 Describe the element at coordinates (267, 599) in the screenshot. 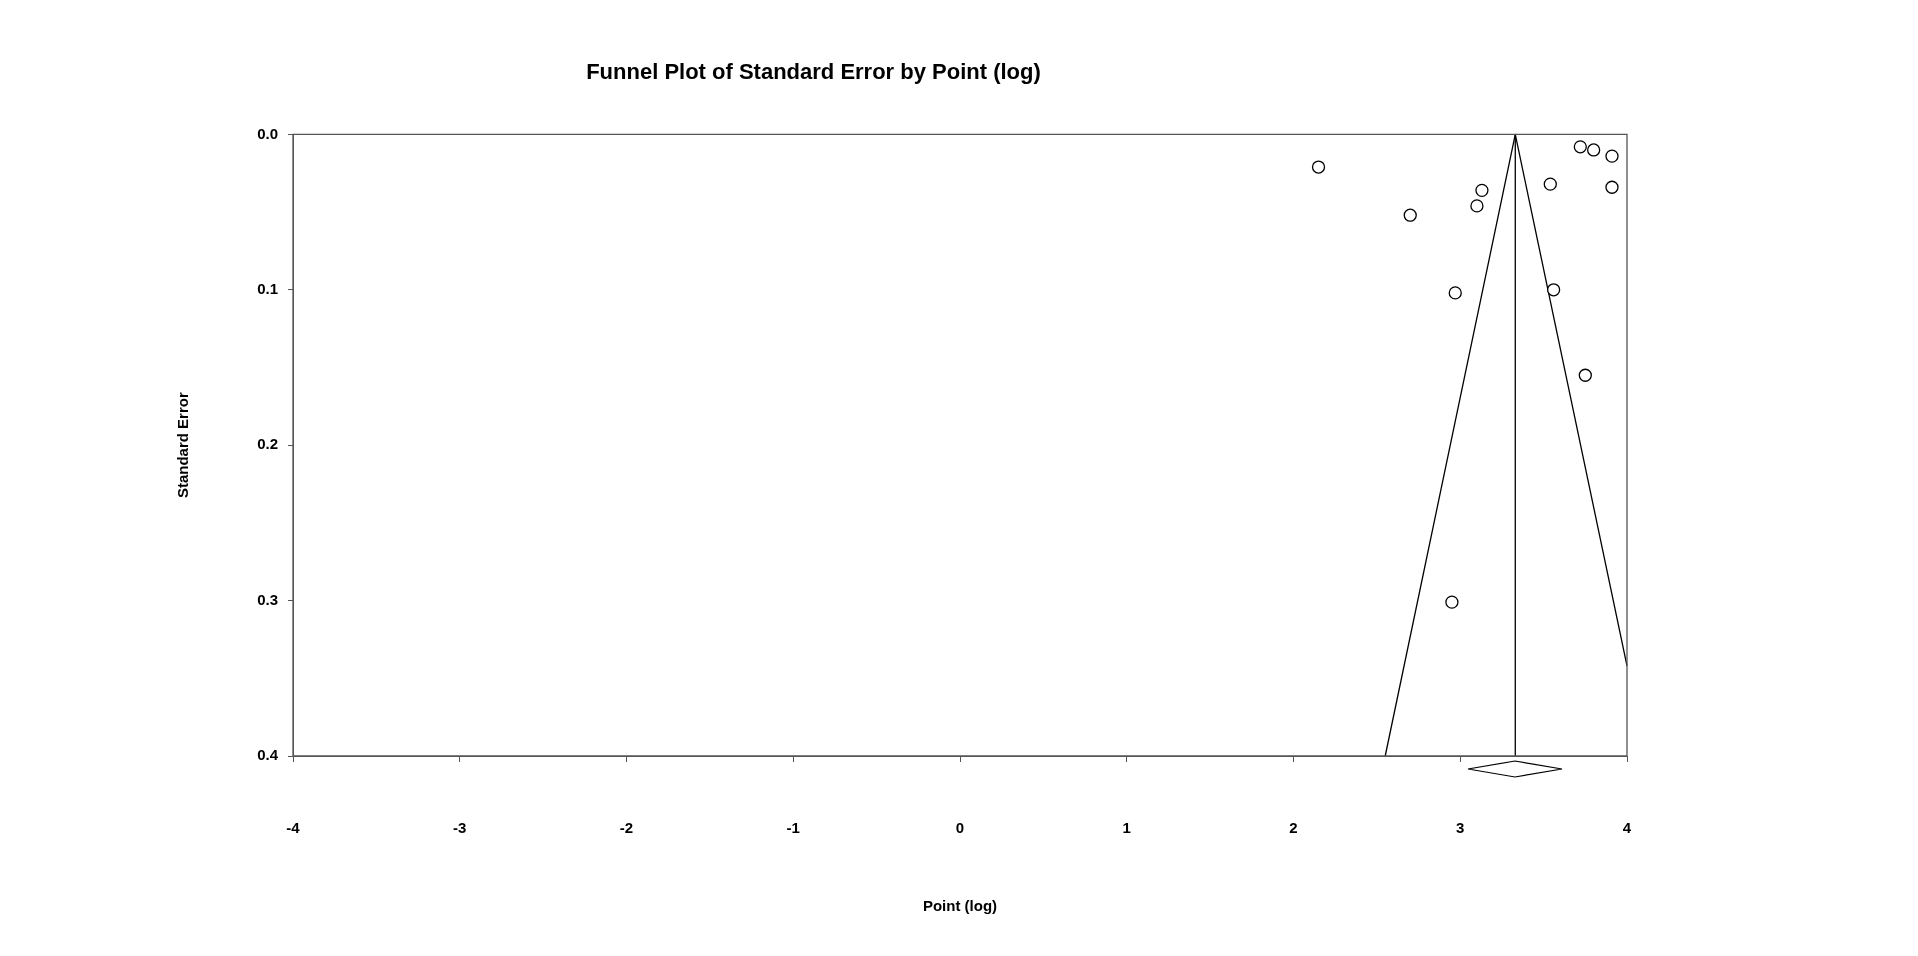

I see `y-tick-label: 0.3` at that location.